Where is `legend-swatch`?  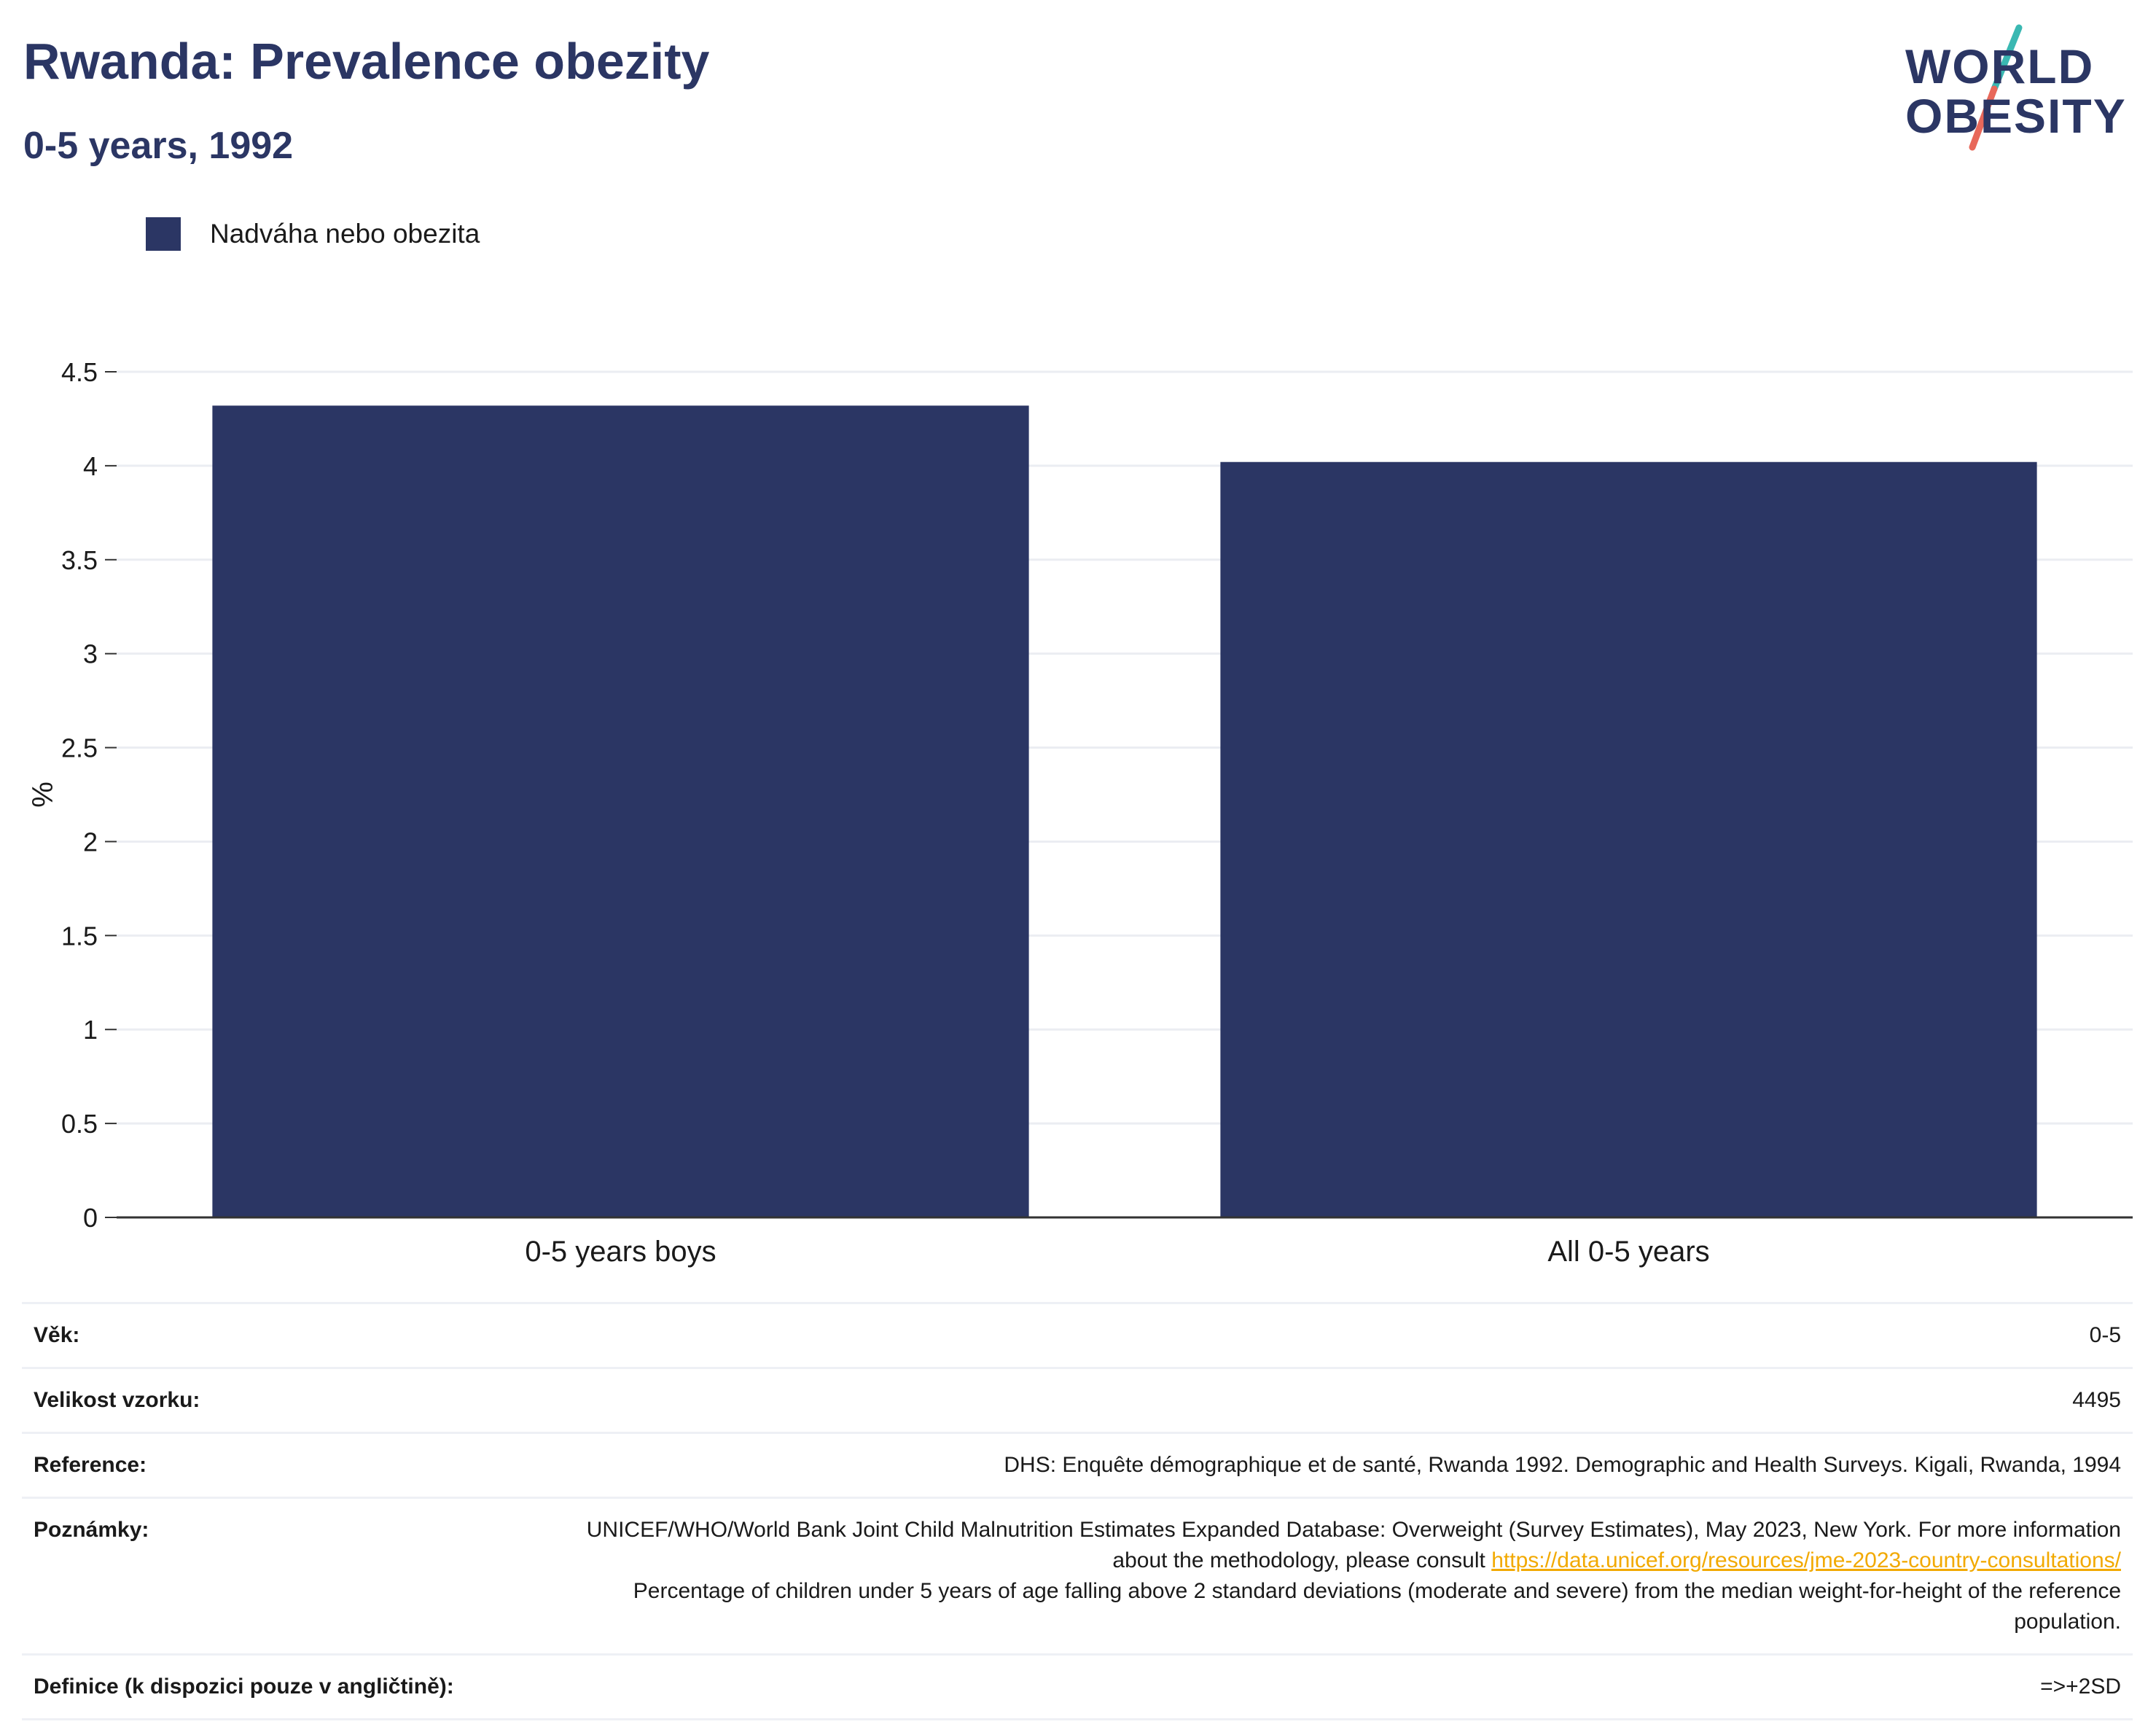 legend-swatch is located at coordinates (163, 234).